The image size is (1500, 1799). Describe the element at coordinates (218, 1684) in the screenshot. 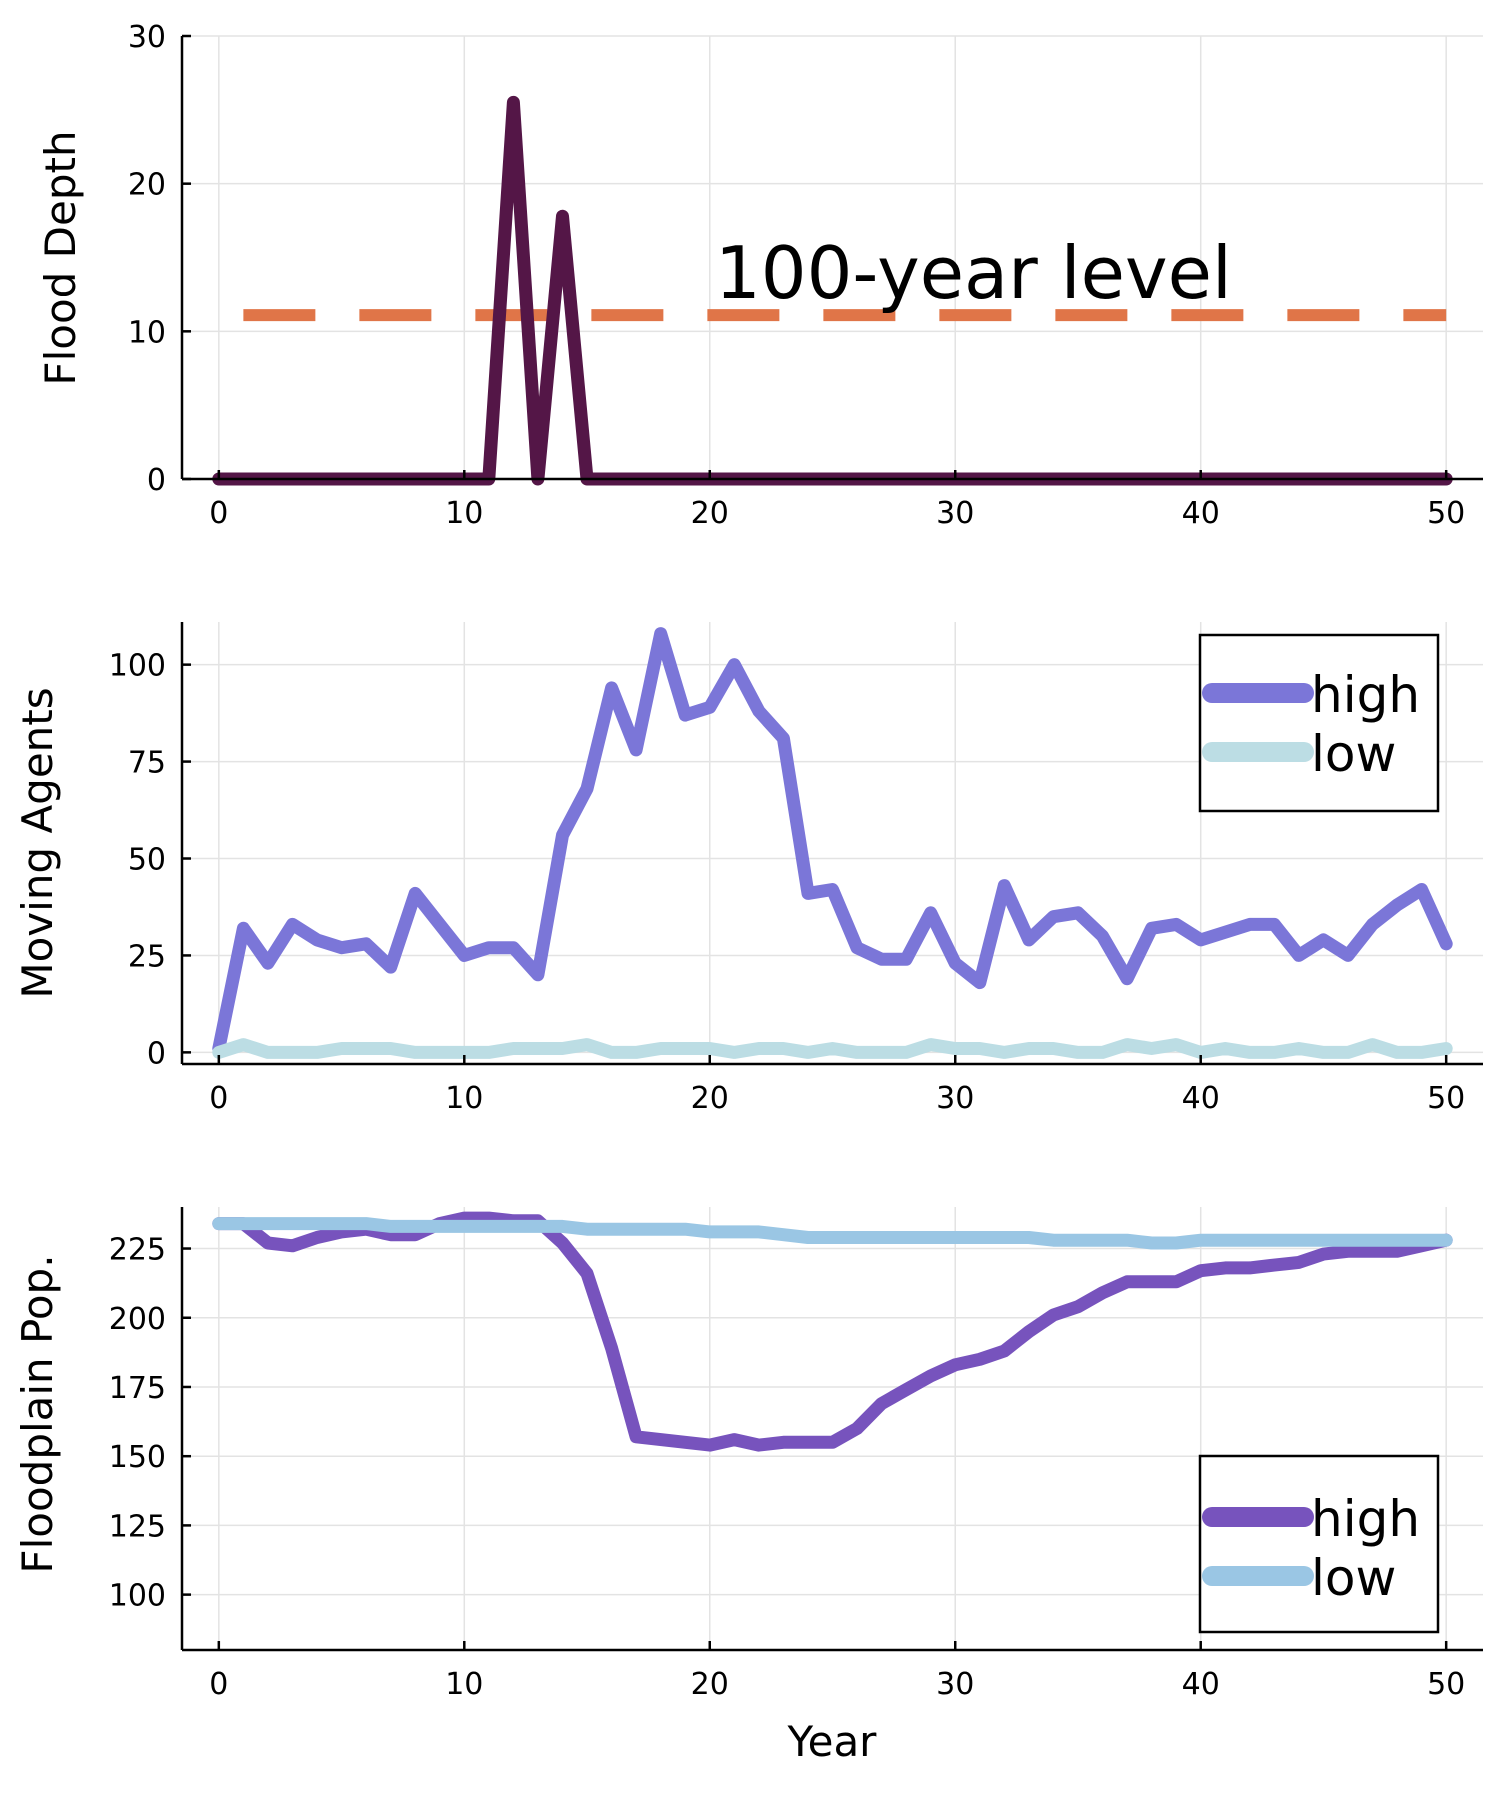

I see `floodplain-pop-x-tick-label-0: 0` at that location.